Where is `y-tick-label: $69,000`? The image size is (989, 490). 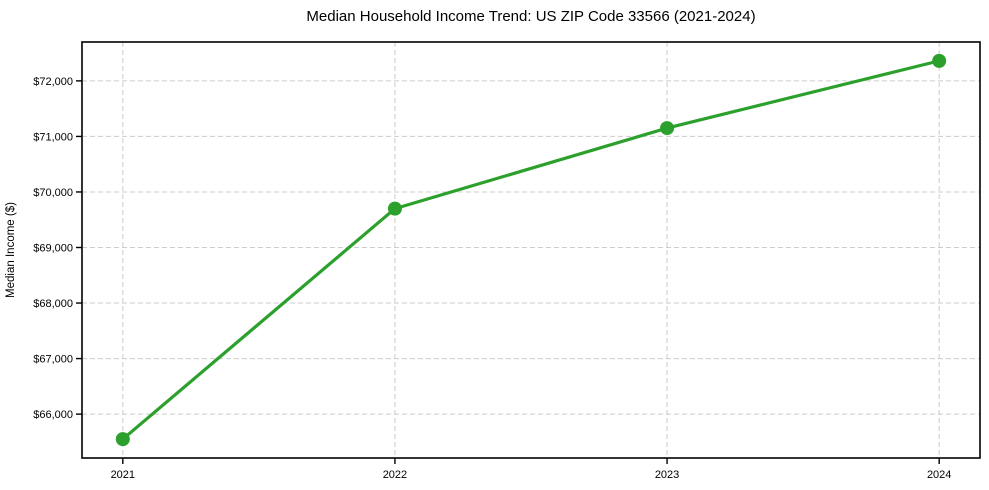
y-tick-label: $69,000 is located at coordinates (53, 249).